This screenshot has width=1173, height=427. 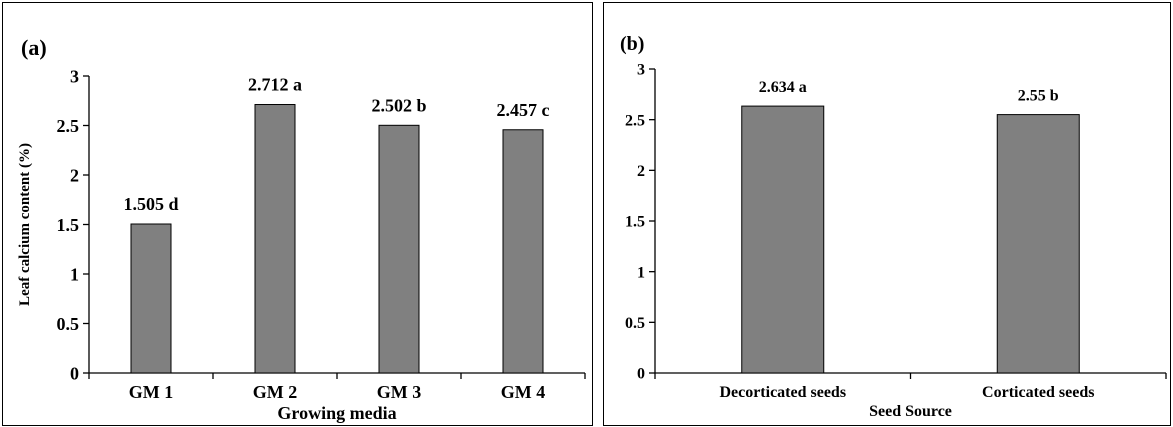 What do you see at coordinates (782, 392) in the screenshot?
I see `chart-b-category-label: Decorticated seeds` at bounding box center [782, 392].